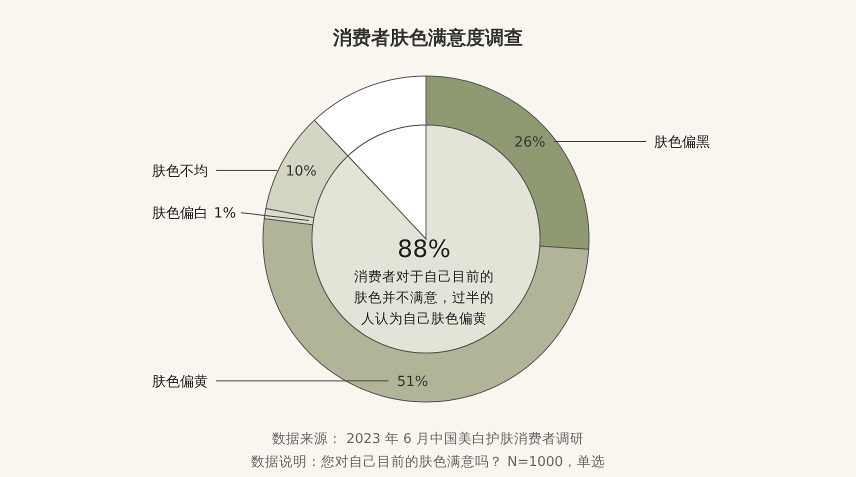  I want to click on data-label: 26%, so click(530, 142).